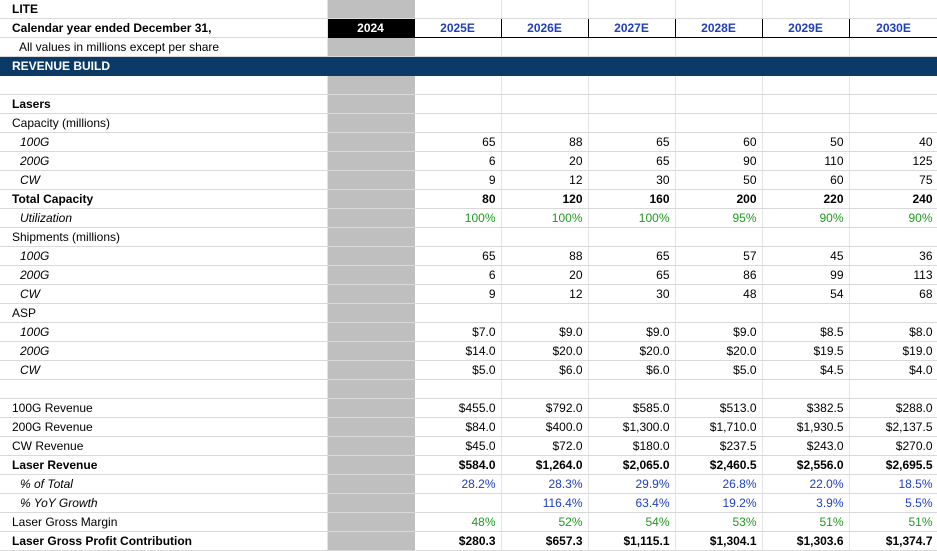 The image size is (937, 551). Describe the element at coordinates (806, 161) in the screenshot. I see `value-cell: 110` at that location.